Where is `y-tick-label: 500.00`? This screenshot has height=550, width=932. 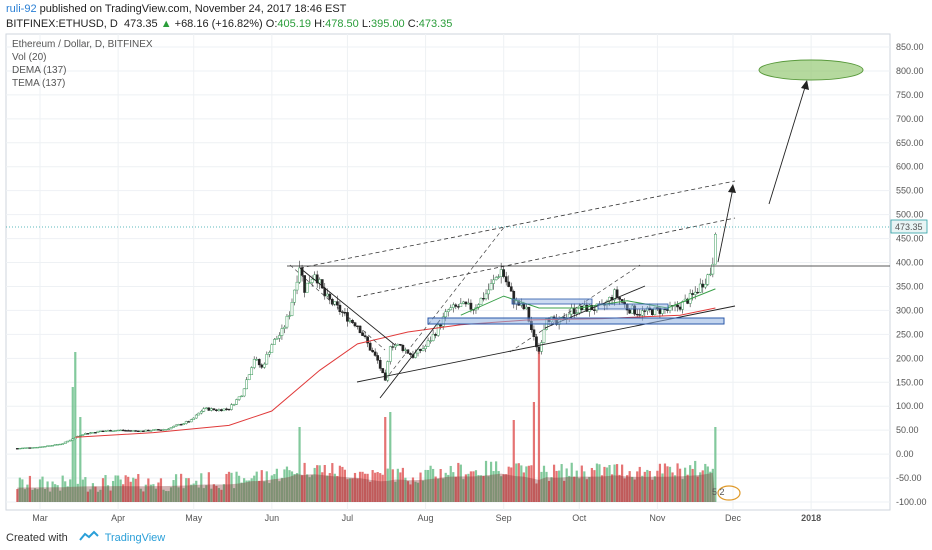 y-tick-label: 500.00 is located at coordinates (910, 215).